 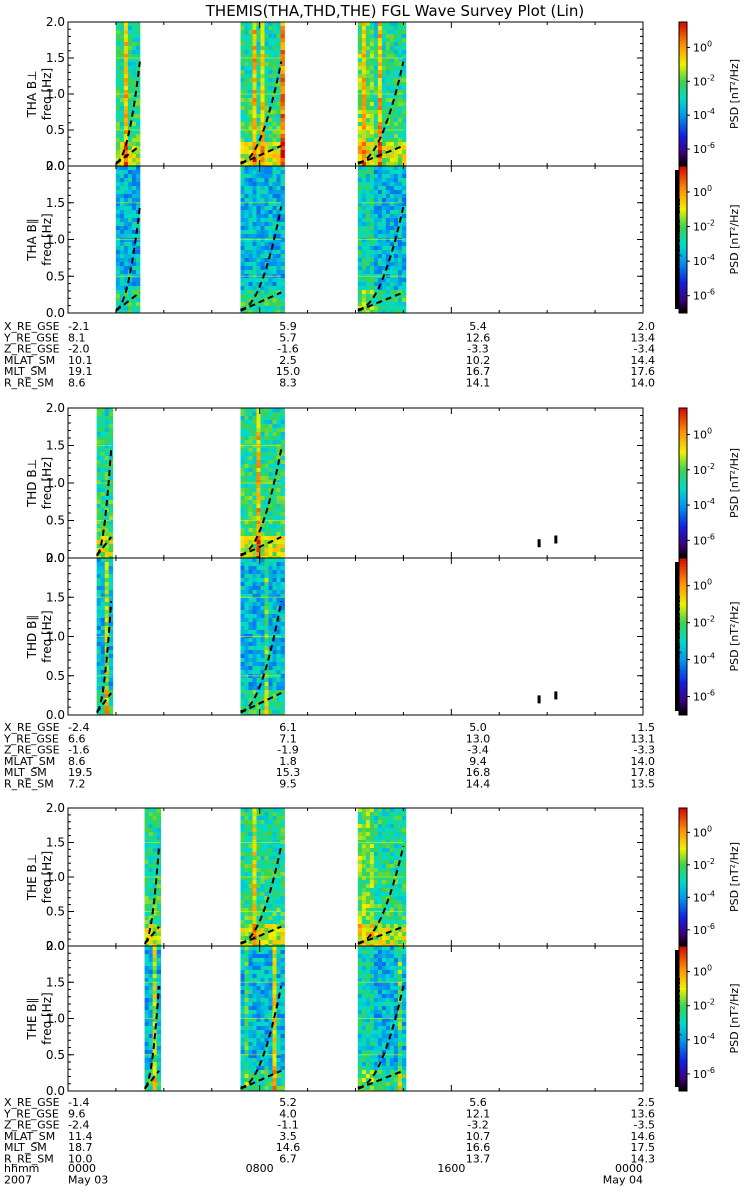 What do you see at coordinates (77, 383) in the screenshot?
I see `ephemeris-value: 8.6` at bounding box center [77, 383].